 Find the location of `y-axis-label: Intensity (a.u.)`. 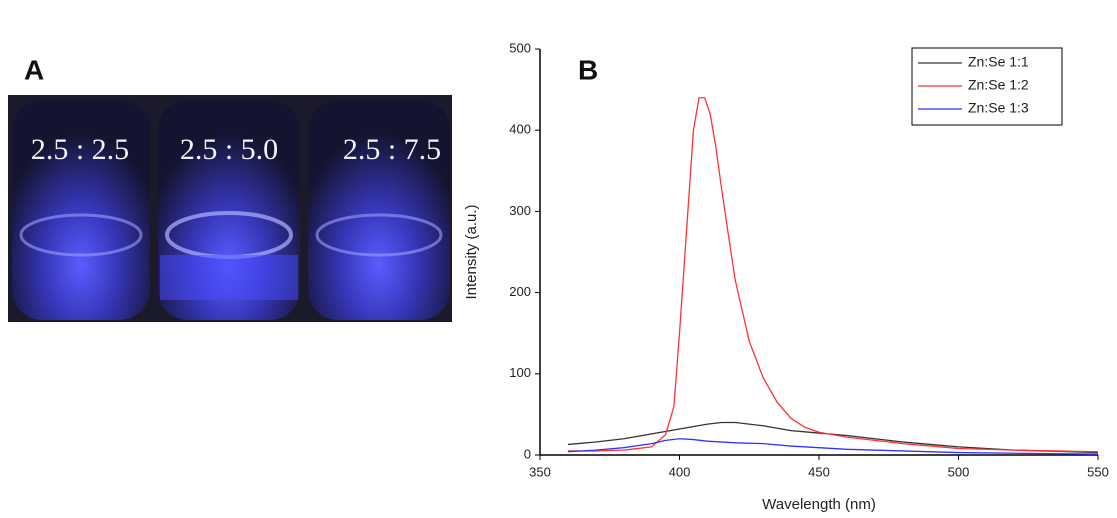

y-axis-label: Intensity (a.u.) is located at coordinates (471, 251).